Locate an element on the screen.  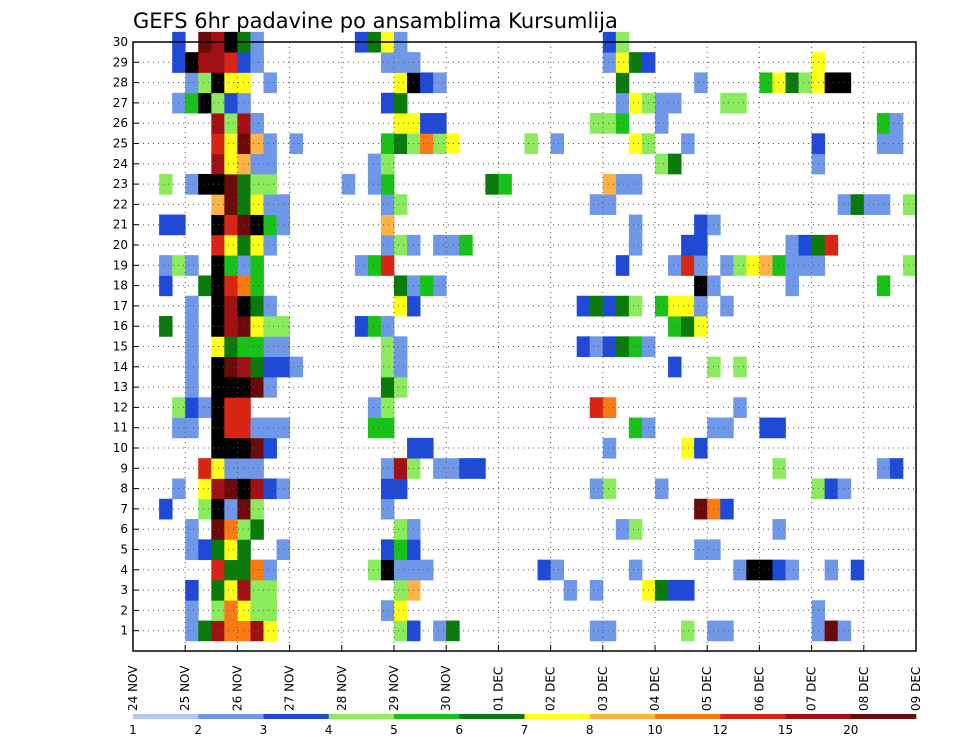
y-tick-label: 18 is located at coordinates (120, 286).